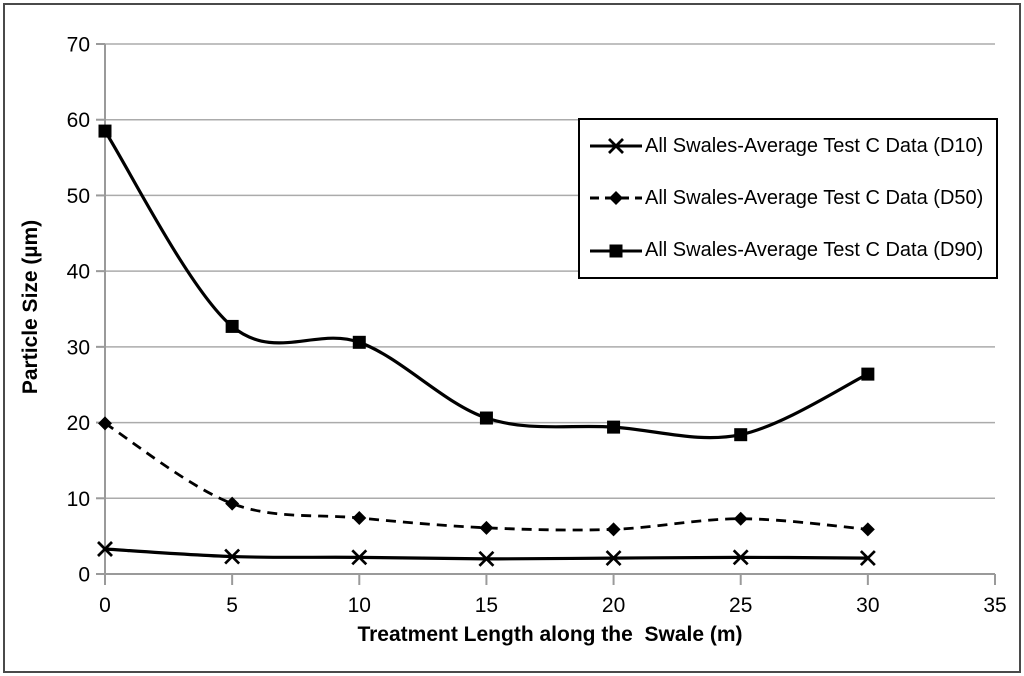 The height and width of the screenshot is (676, 1024). Describe the element at coordinates (814, 250) in the screenshot. I see `legend-label-d90: All Swales-Average Test C Data (D90)` at that location.